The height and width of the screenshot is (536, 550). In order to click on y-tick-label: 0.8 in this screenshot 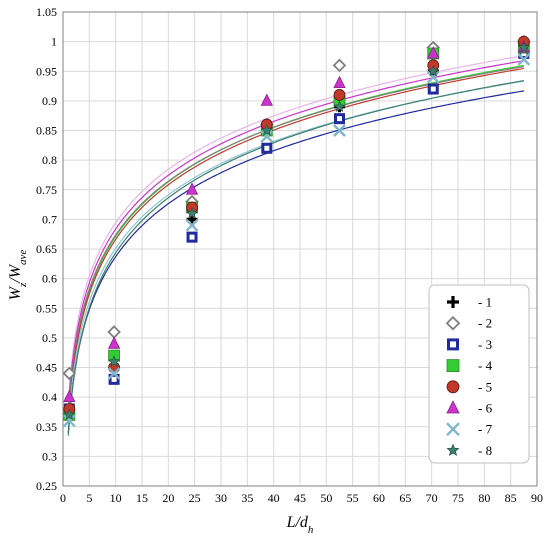, I will do `click(49, 160)`.